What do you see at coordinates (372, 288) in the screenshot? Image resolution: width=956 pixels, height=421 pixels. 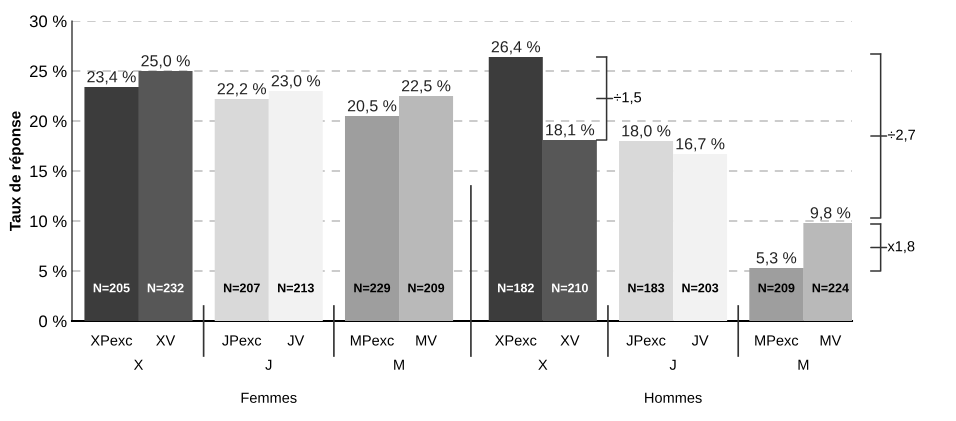 I see `annotation: N=229` at bounding box center [372, 288].